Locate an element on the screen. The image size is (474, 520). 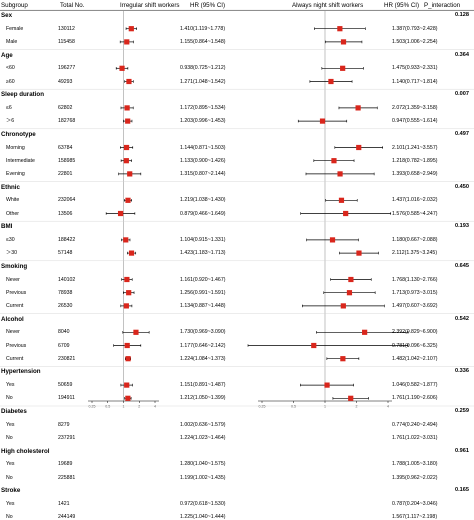
subgroup-label: Female is located at coordinates (15, 28).